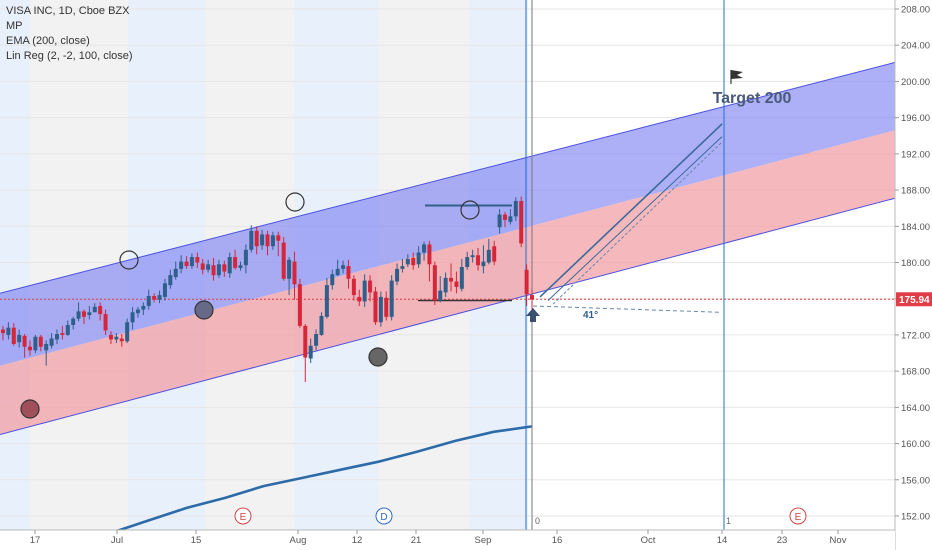 Image resolution: width=932 pixels, height=550 pixels. Describe the element at coordinates (648, 540) in the screenshot. I see `x-tick-label: Oct` at that location.